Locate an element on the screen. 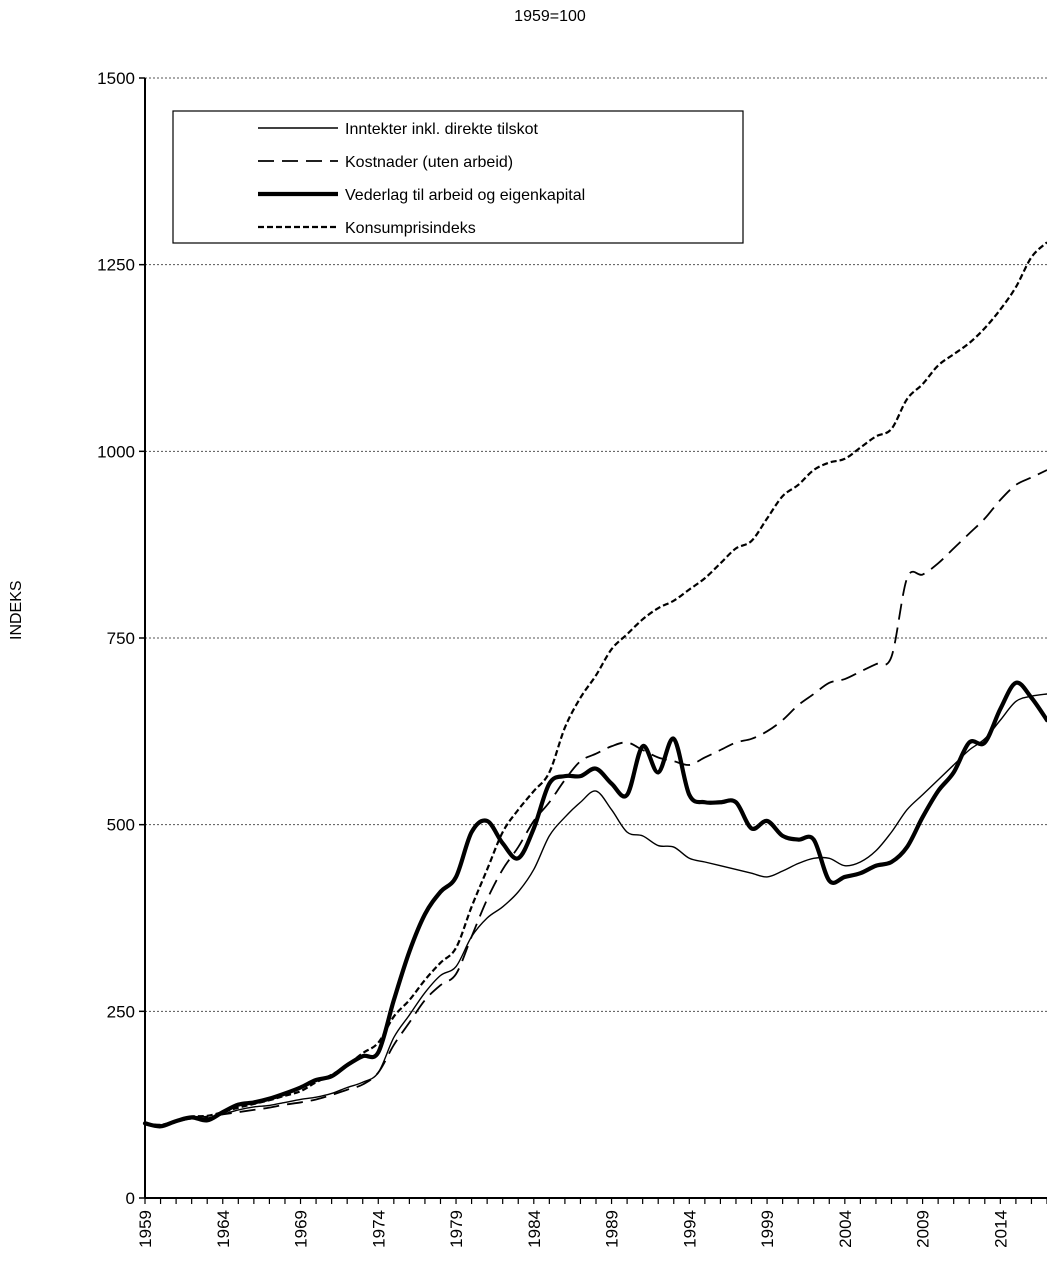 The width and height of the screenshot is (1047, 1264). legend-box is located at coordinates (458, 177).